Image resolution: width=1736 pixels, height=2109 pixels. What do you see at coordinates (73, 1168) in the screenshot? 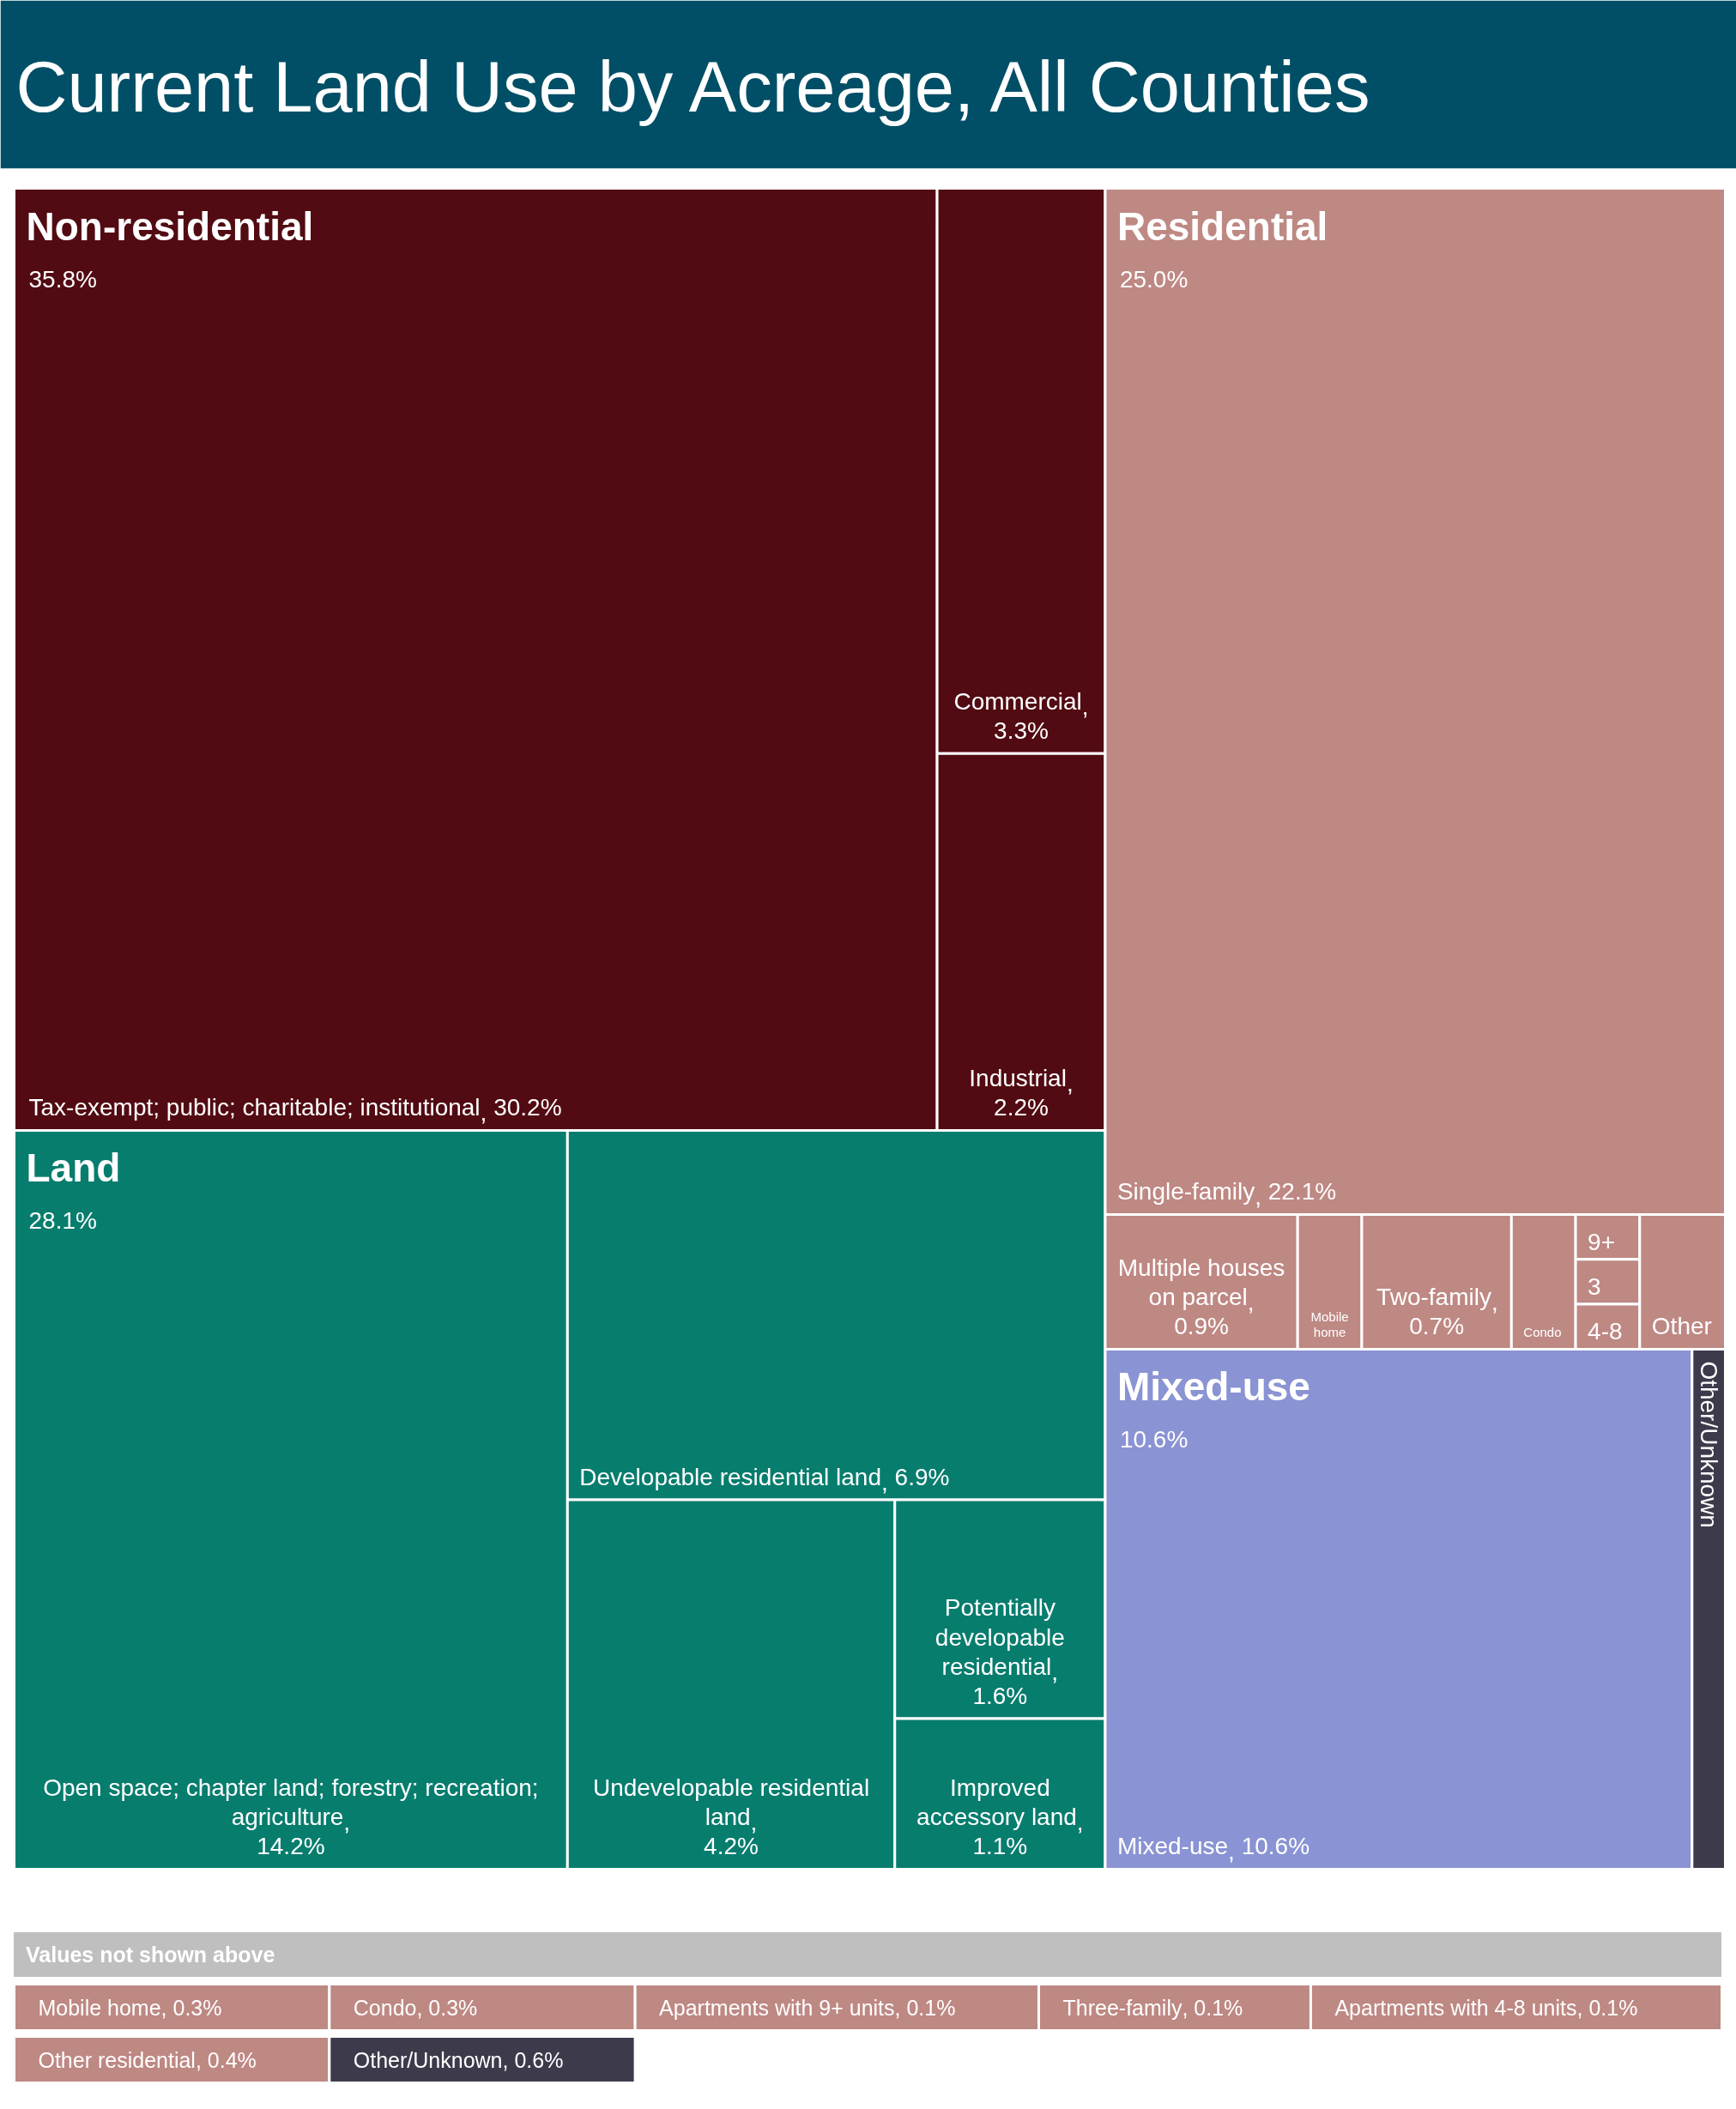
I see `text: Land` at bounding box center [73, 1168].